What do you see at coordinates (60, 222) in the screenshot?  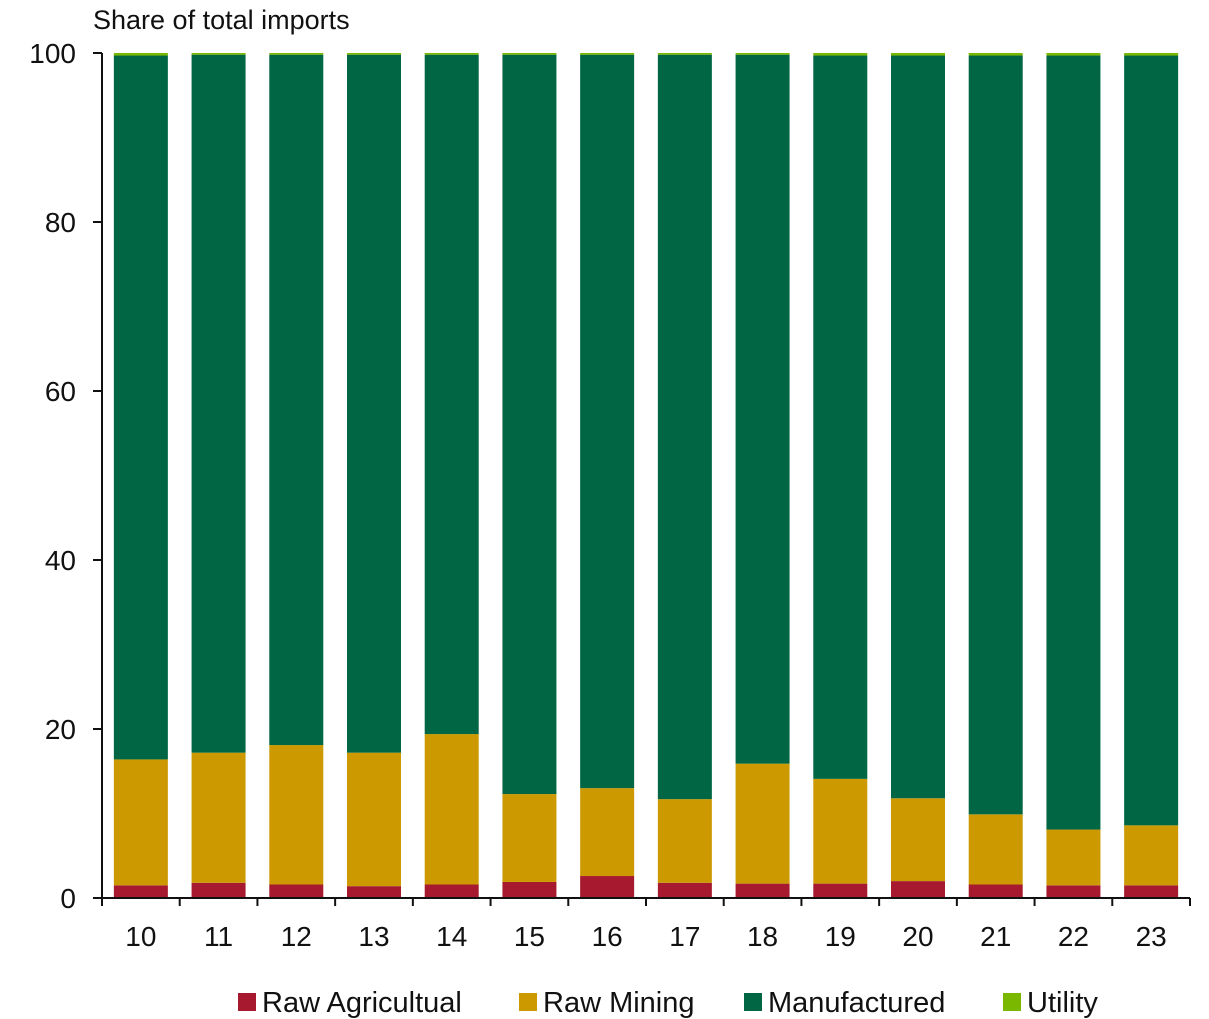 I see `y-tick-label: 80` at bounding box center [60, 222].